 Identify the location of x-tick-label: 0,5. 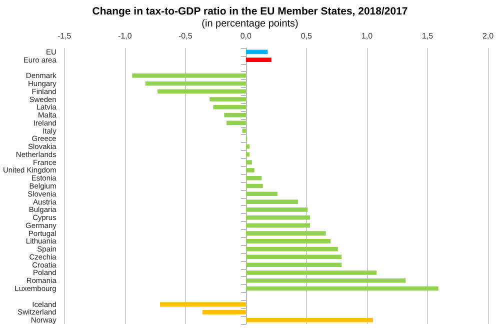
(306, 36).